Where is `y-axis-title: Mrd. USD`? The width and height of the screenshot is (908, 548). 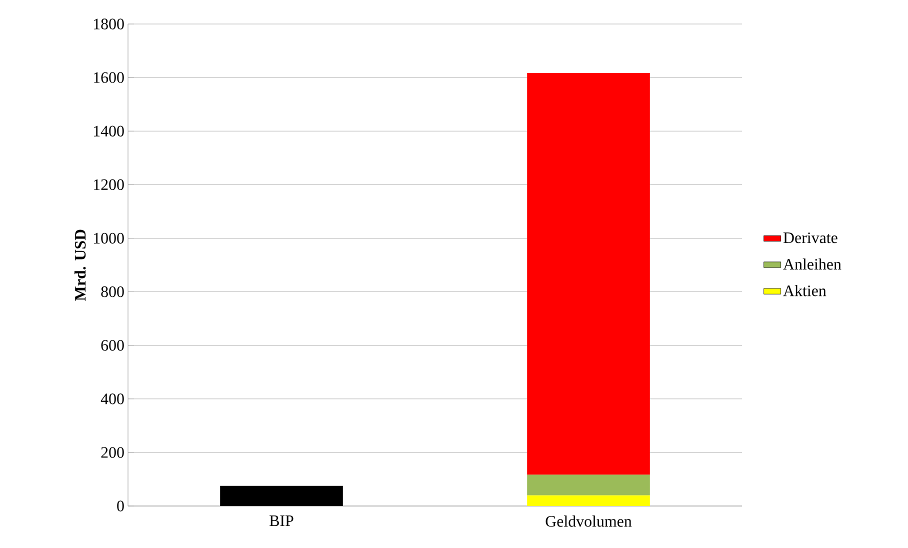 y-axis-title: Mrd. USD is located at coordinates (80, 265).